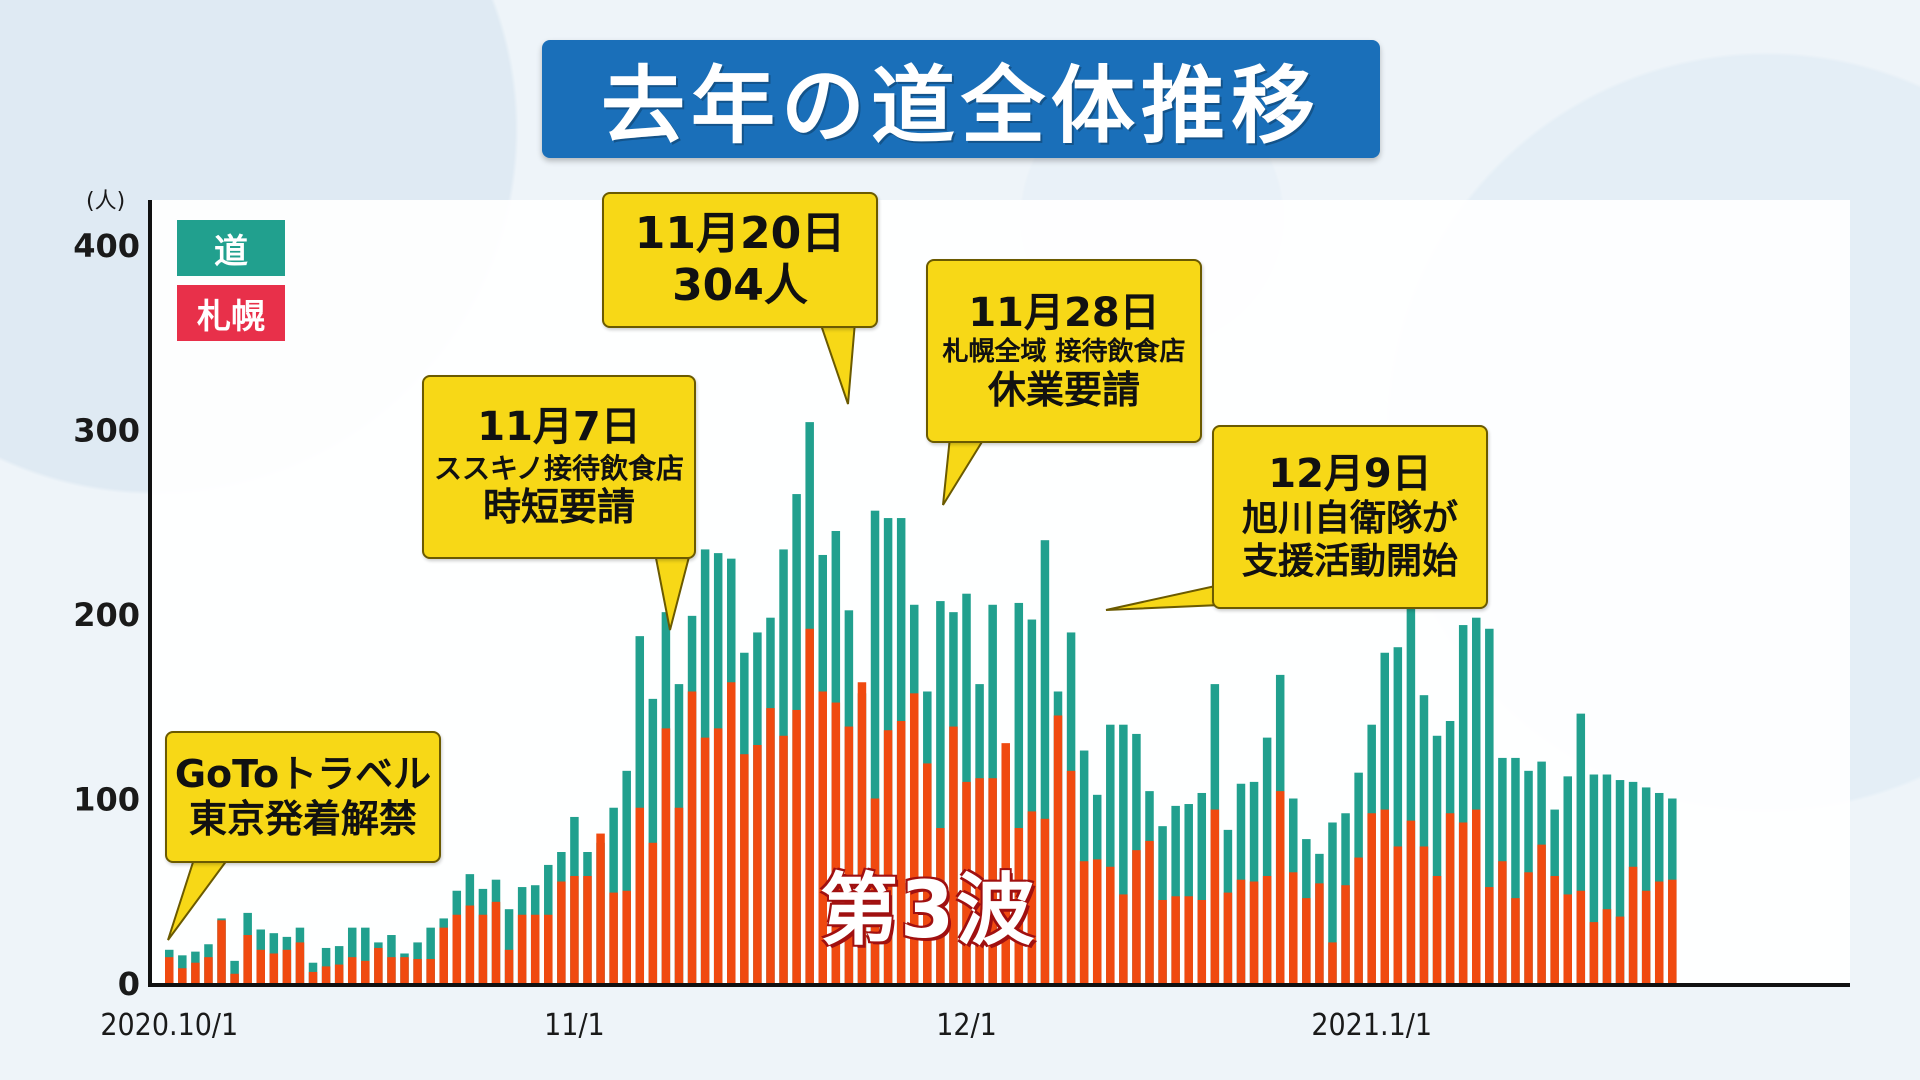  I want to click on third-wave-label: 第3波, so click(928, 911).